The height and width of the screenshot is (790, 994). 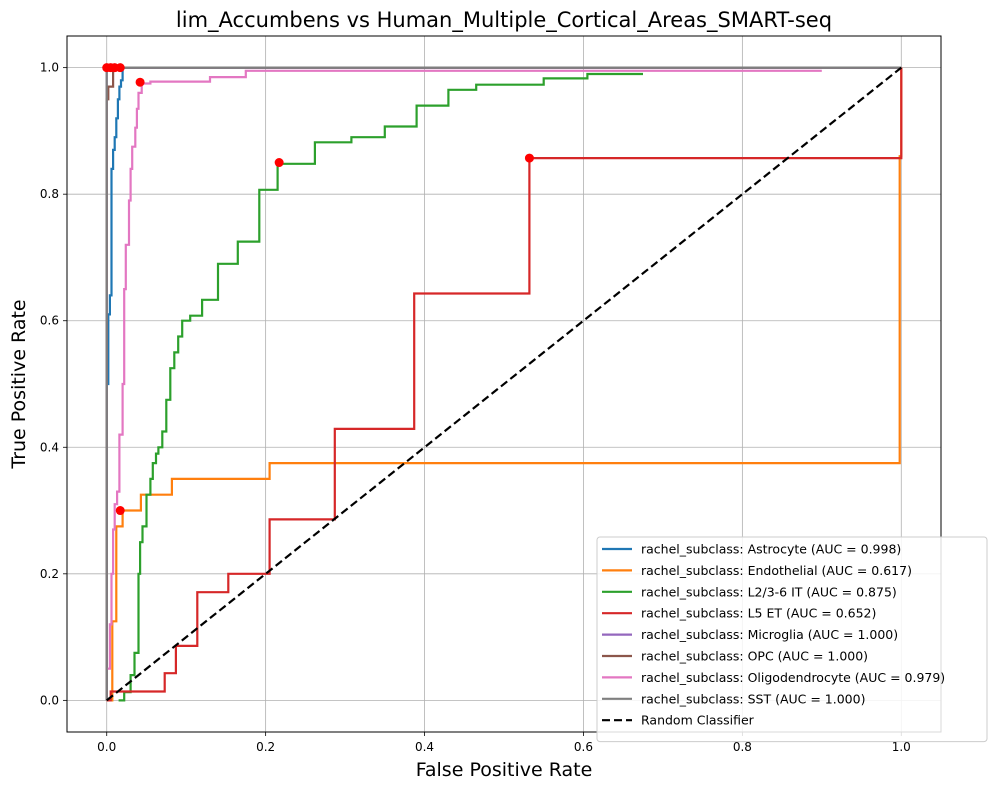 What do you see at coordinates (49, 194) in the screenshot?
I see `y-tick-label: 0.8` at bounding box center [49, 194].